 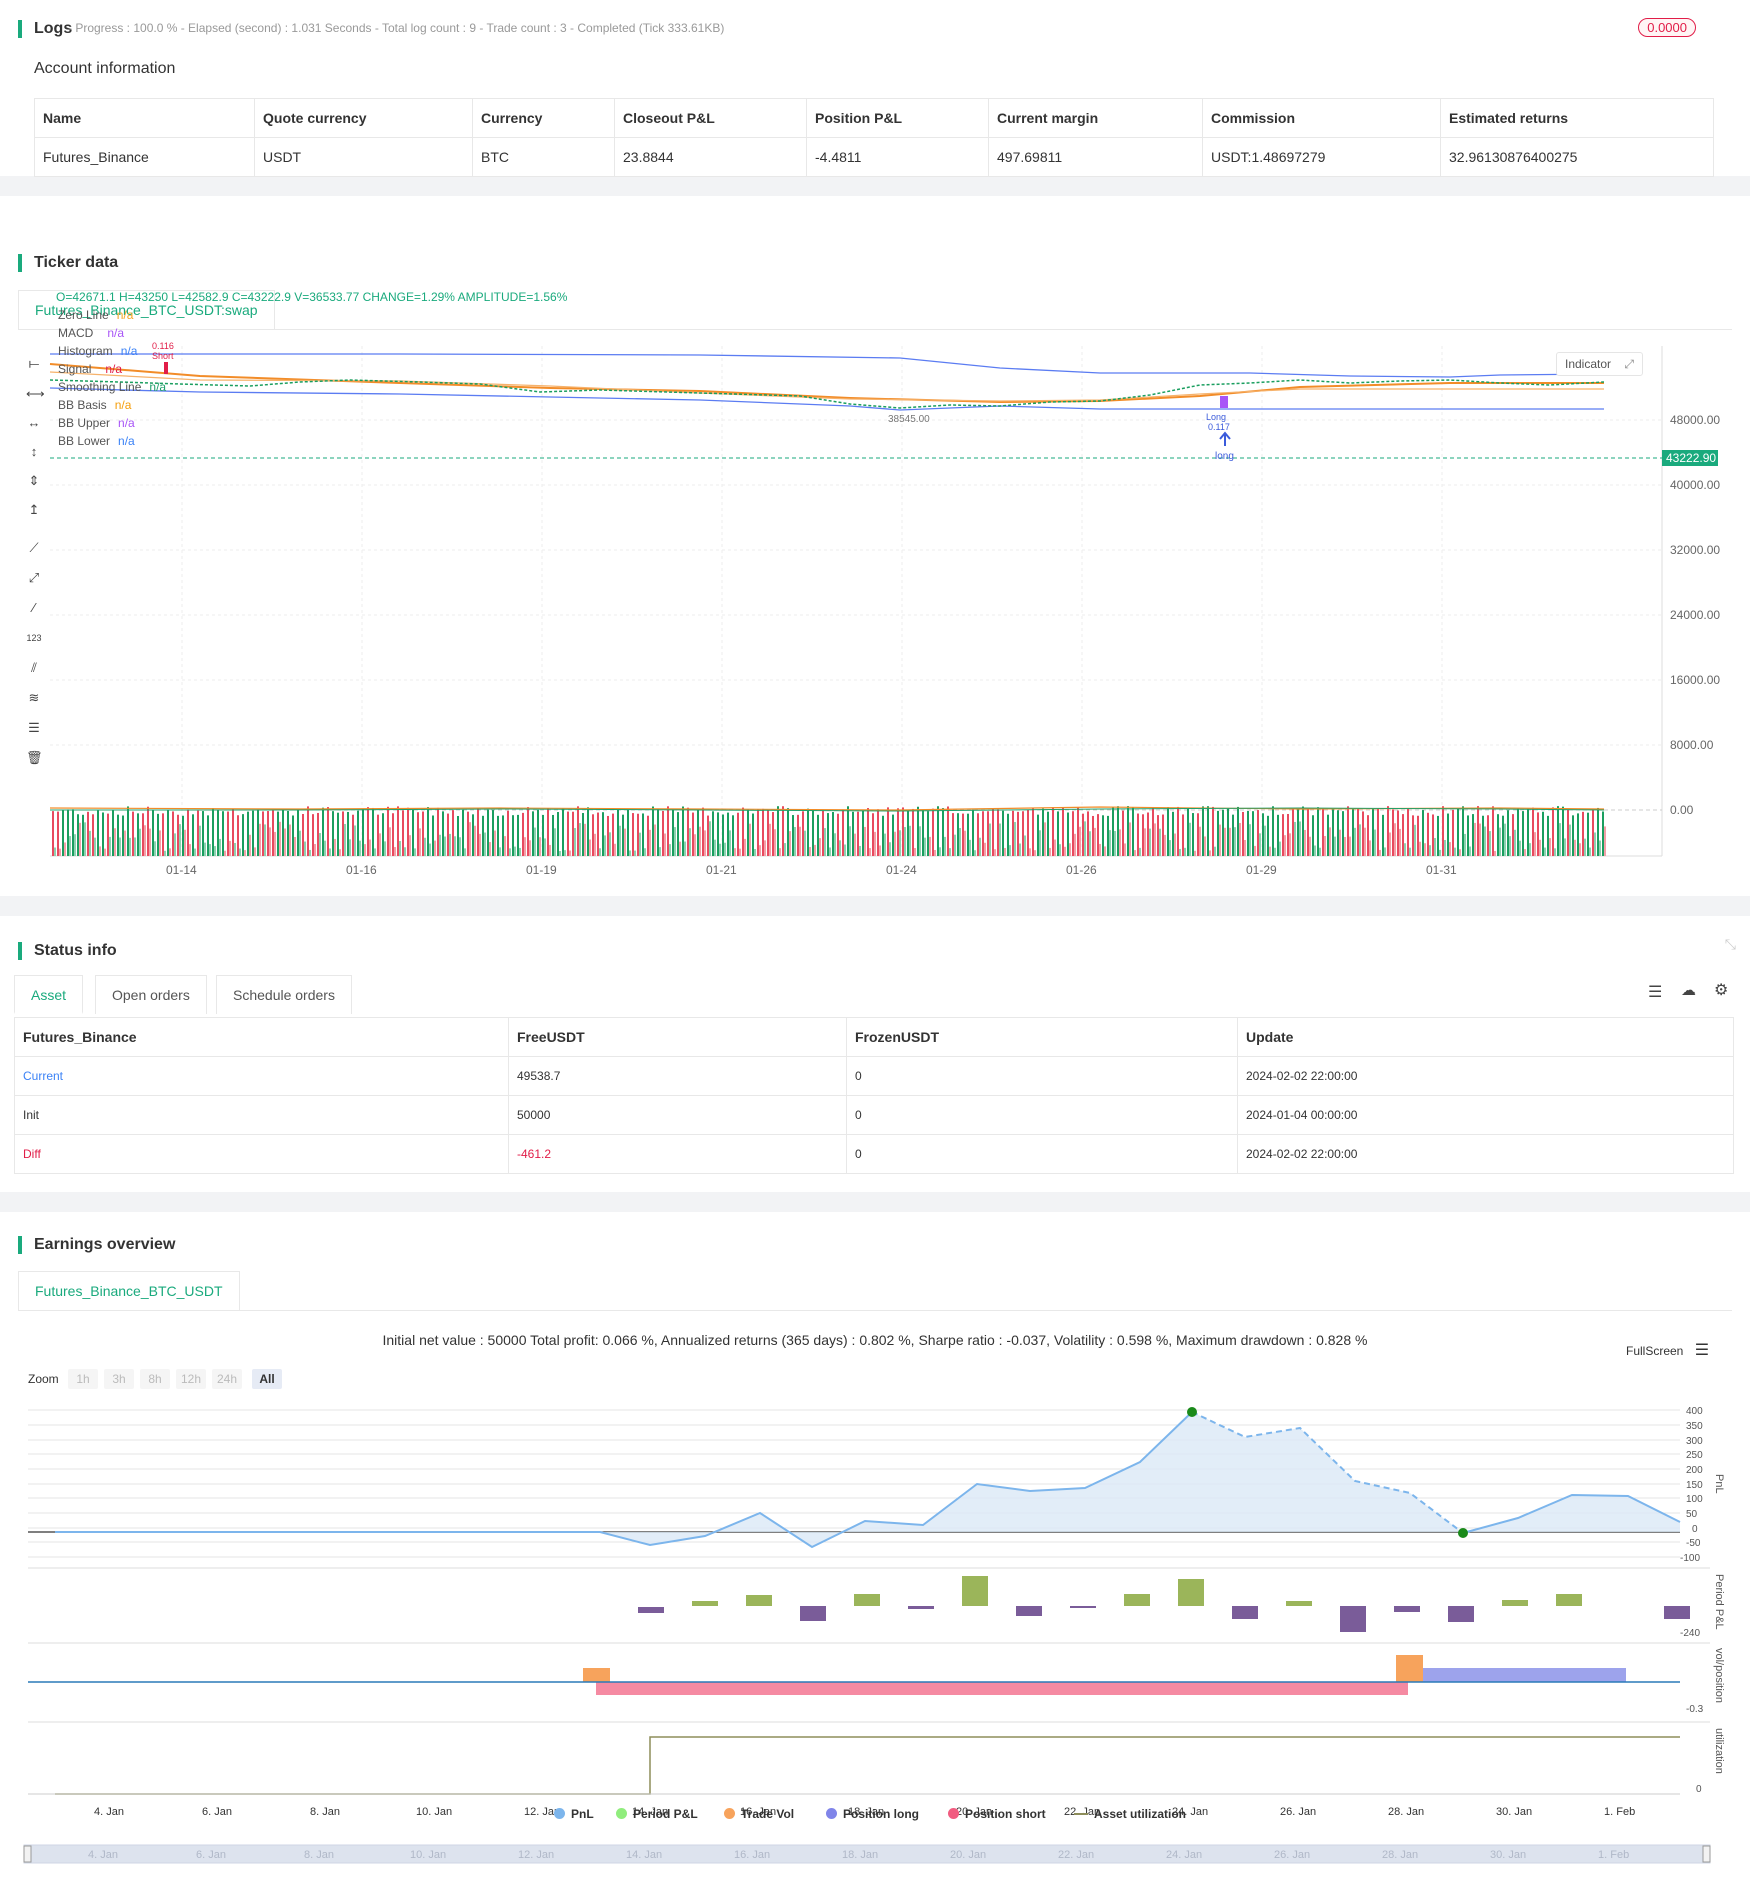 I want to click on trend-line-icon: ⟋, so click(x=34, y=547).